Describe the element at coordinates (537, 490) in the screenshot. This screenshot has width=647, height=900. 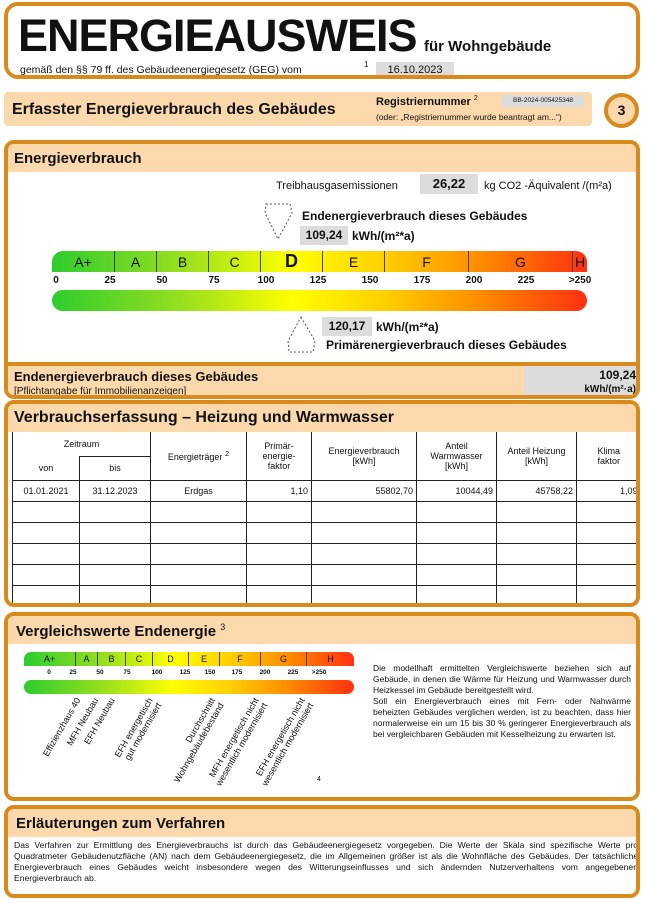
I see `table-cell: 45758,22` at that location.